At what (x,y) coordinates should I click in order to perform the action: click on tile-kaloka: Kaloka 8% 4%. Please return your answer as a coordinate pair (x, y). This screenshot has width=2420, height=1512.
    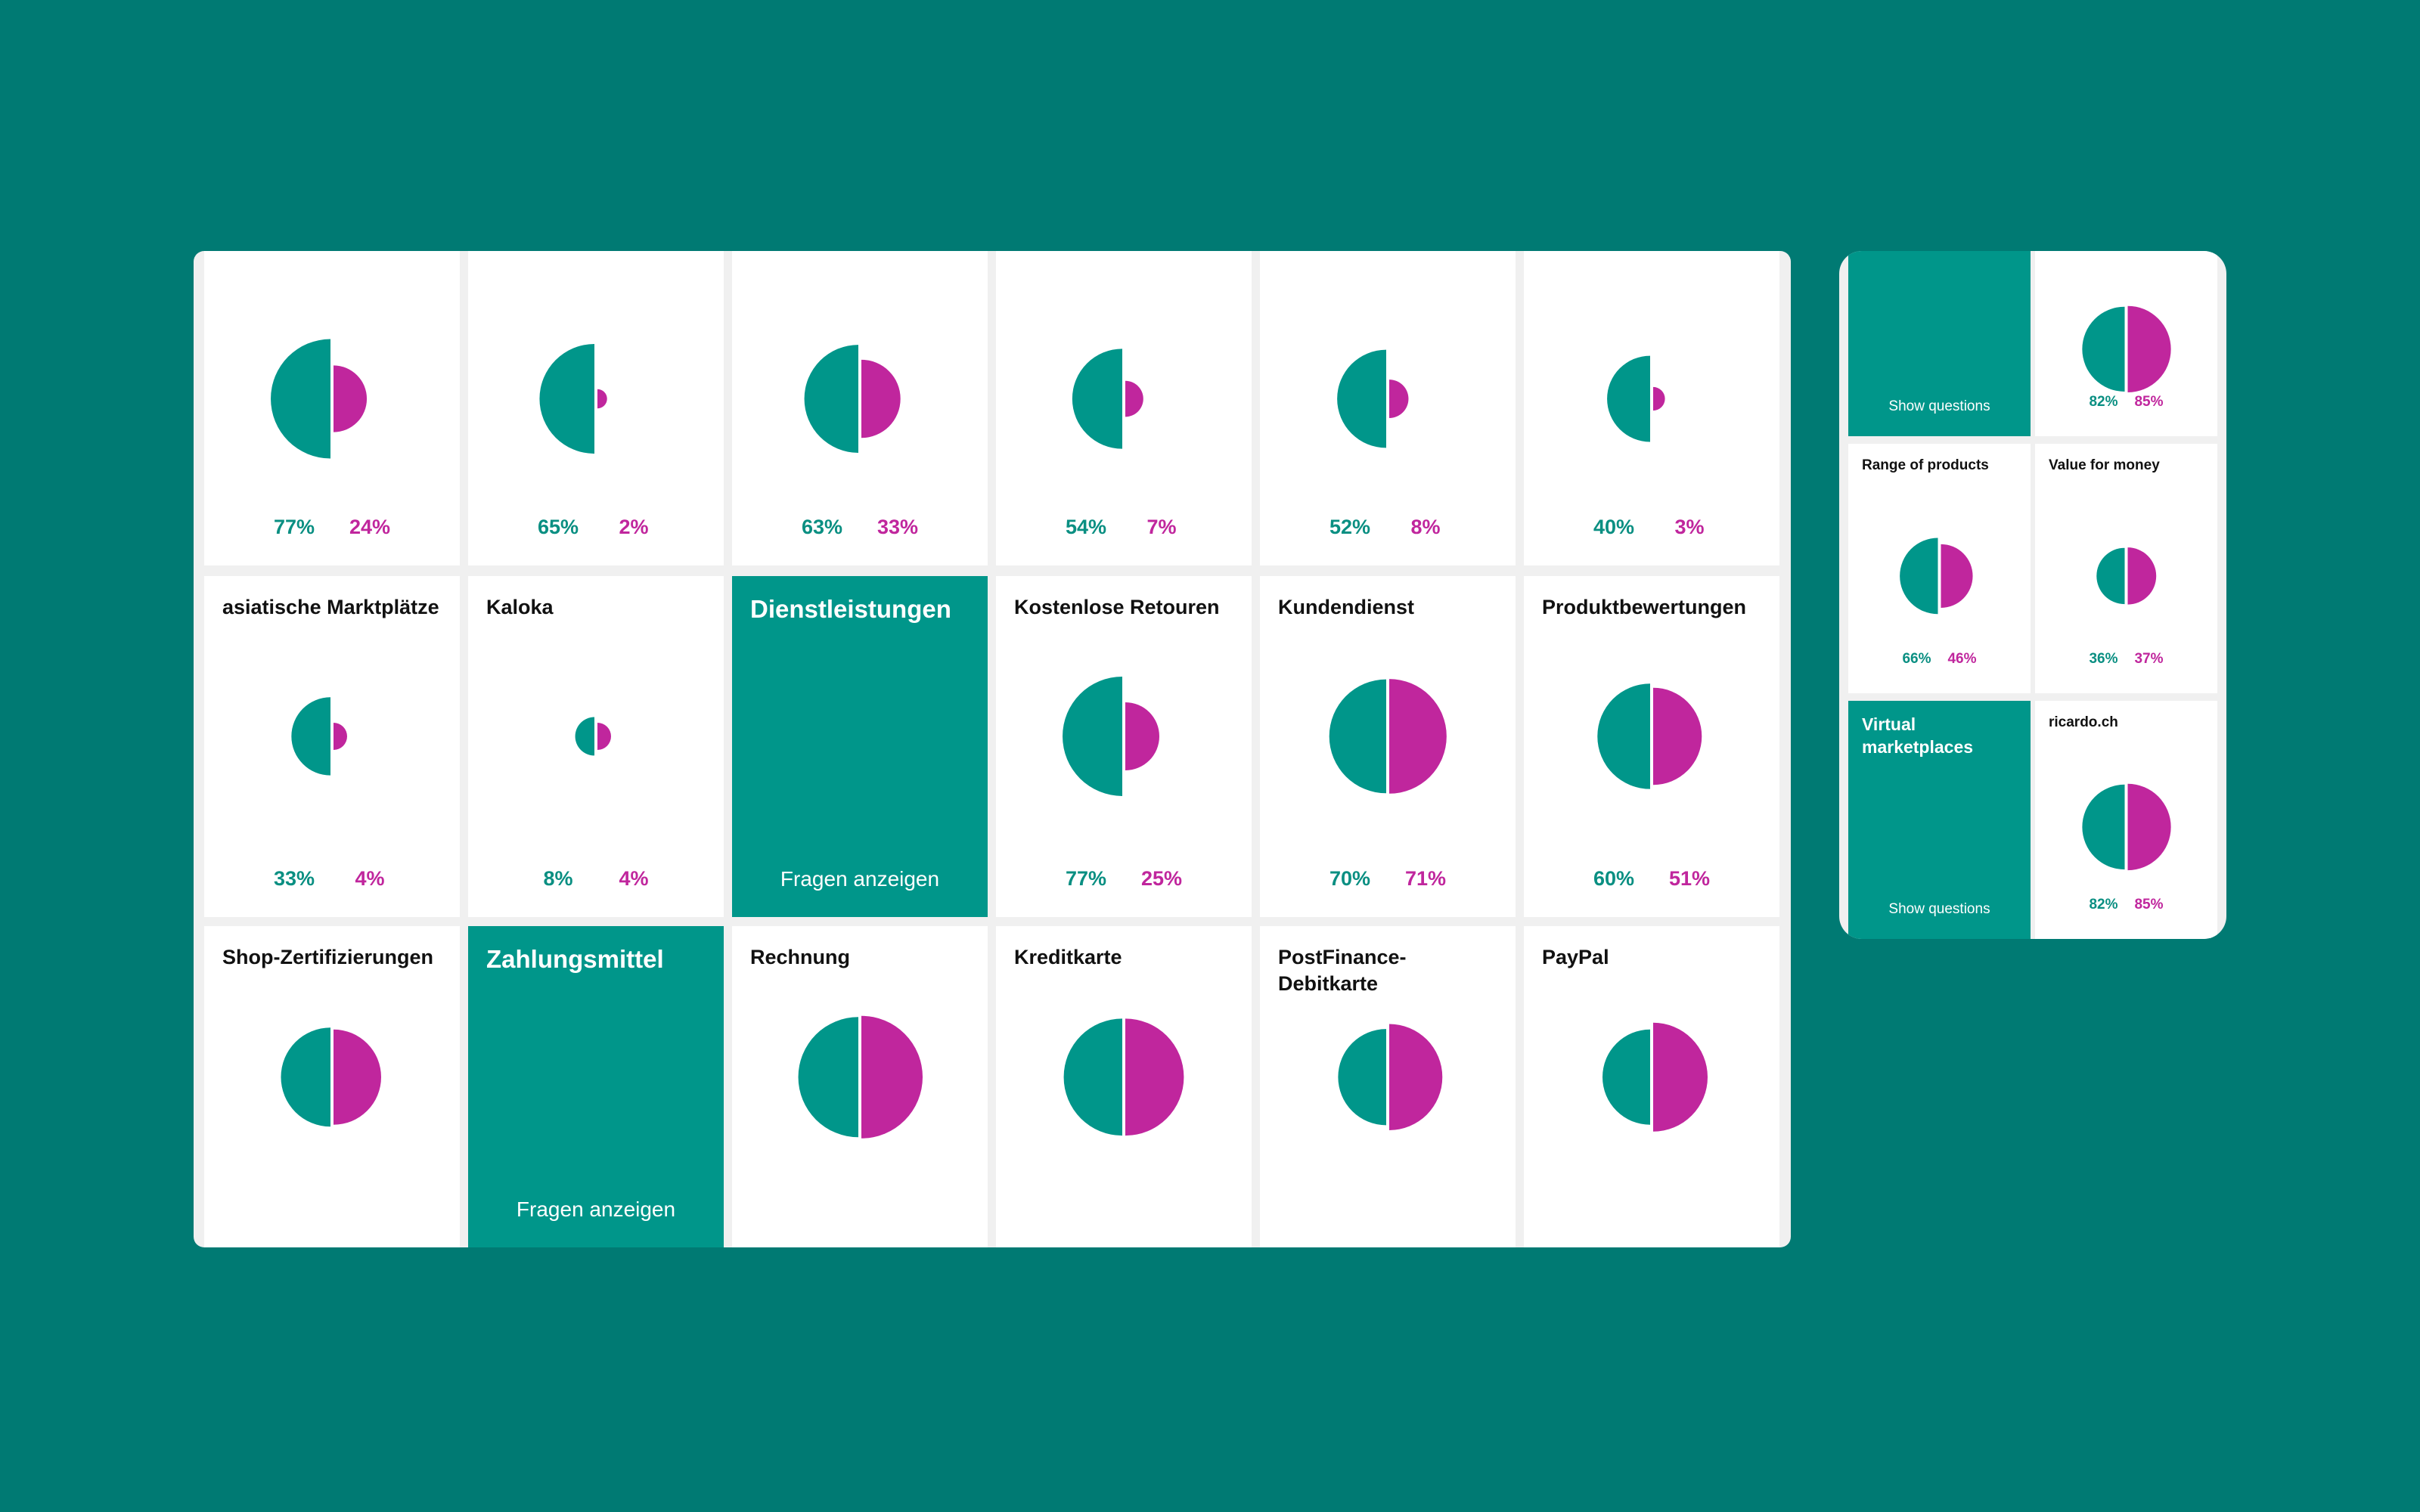
    Looking at the image, I should click on (596, 746).